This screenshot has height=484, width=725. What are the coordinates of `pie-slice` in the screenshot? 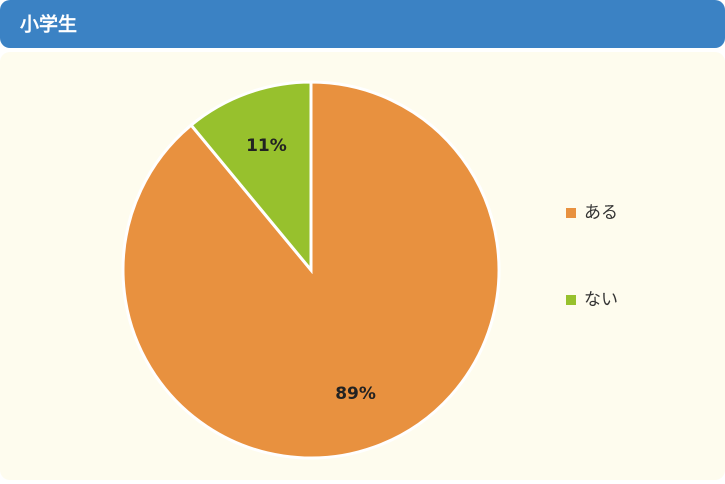 It's located at (251, 177).